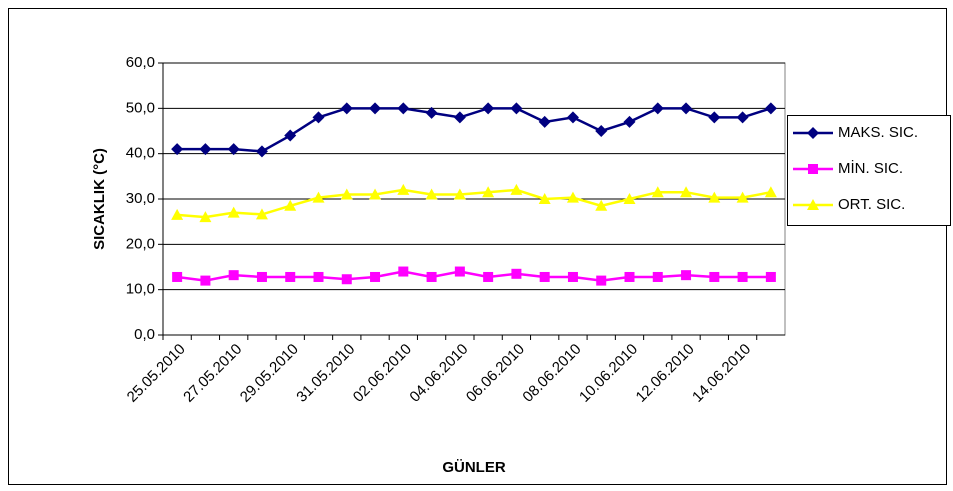 The height and width of the screenshot is (491, 953). I want to click on y-tick-label: 0,0, so click(144, 334).